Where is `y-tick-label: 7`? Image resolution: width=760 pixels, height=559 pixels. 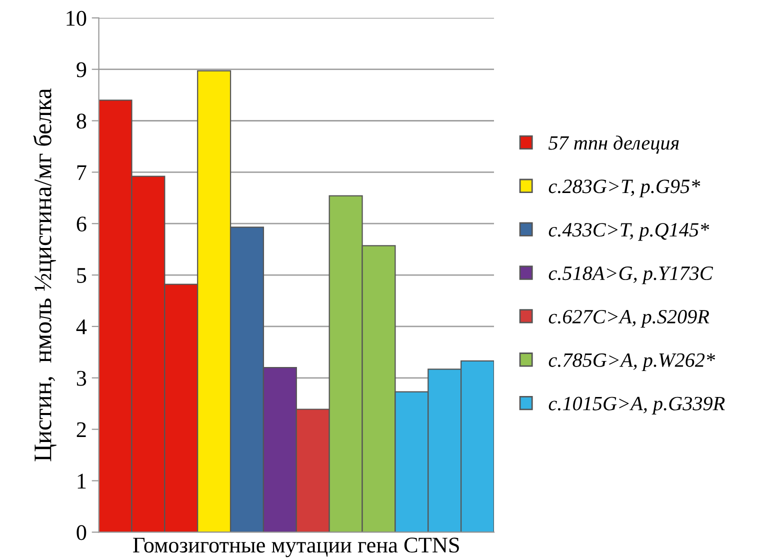 y-tick-label: 7 is located at coordinates (81, 172).